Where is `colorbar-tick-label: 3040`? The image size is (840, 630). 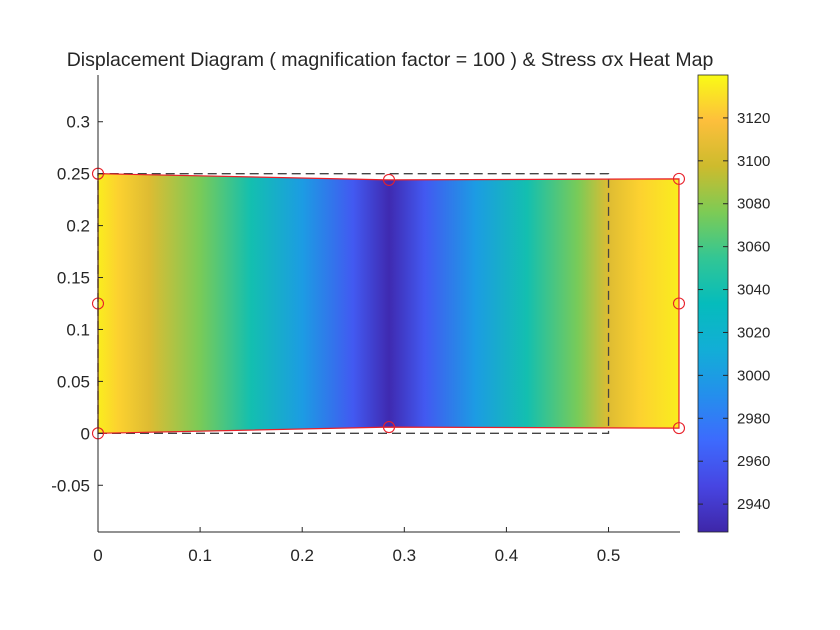 colorbar-tick-label: 3040 is located at coordinates (753, 290).